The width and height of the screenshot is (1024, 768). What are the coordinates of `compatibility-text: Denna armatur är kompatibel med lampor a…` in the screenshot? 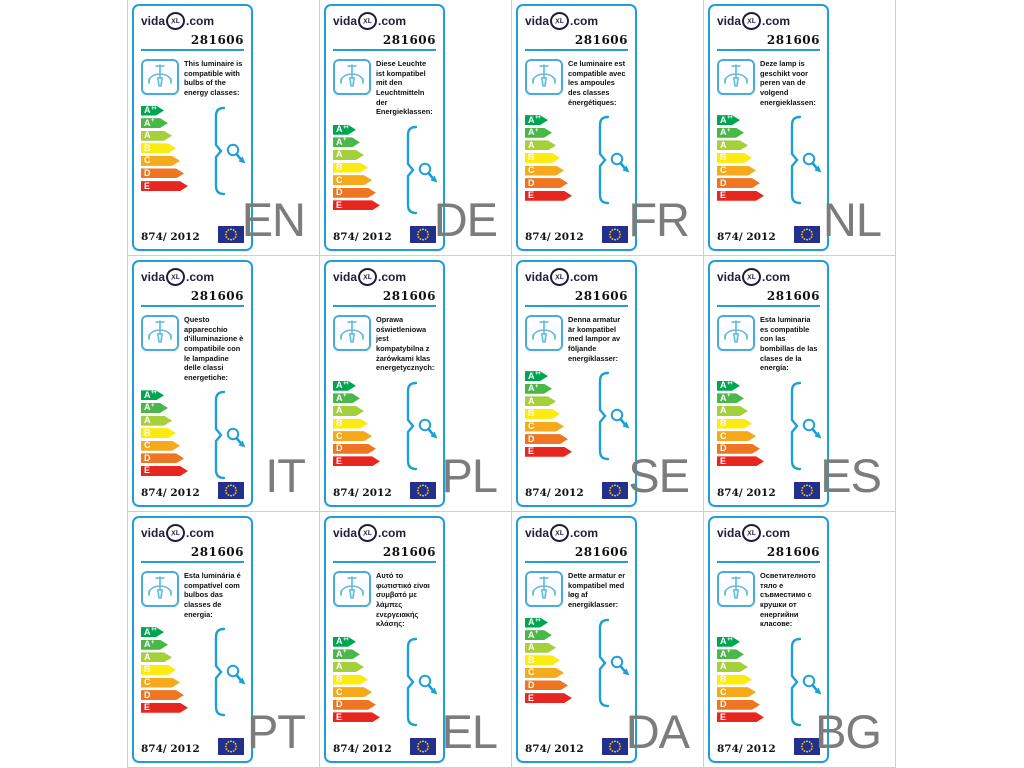 It's located at (594, 339).